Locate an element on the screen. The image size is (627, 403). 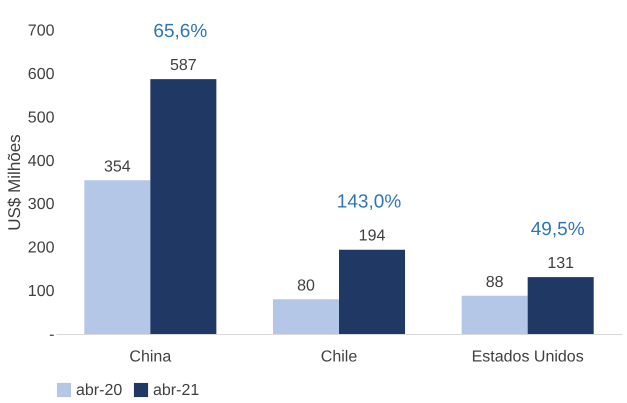
y-tick-label: 100 is located at coordinates (41, 291).